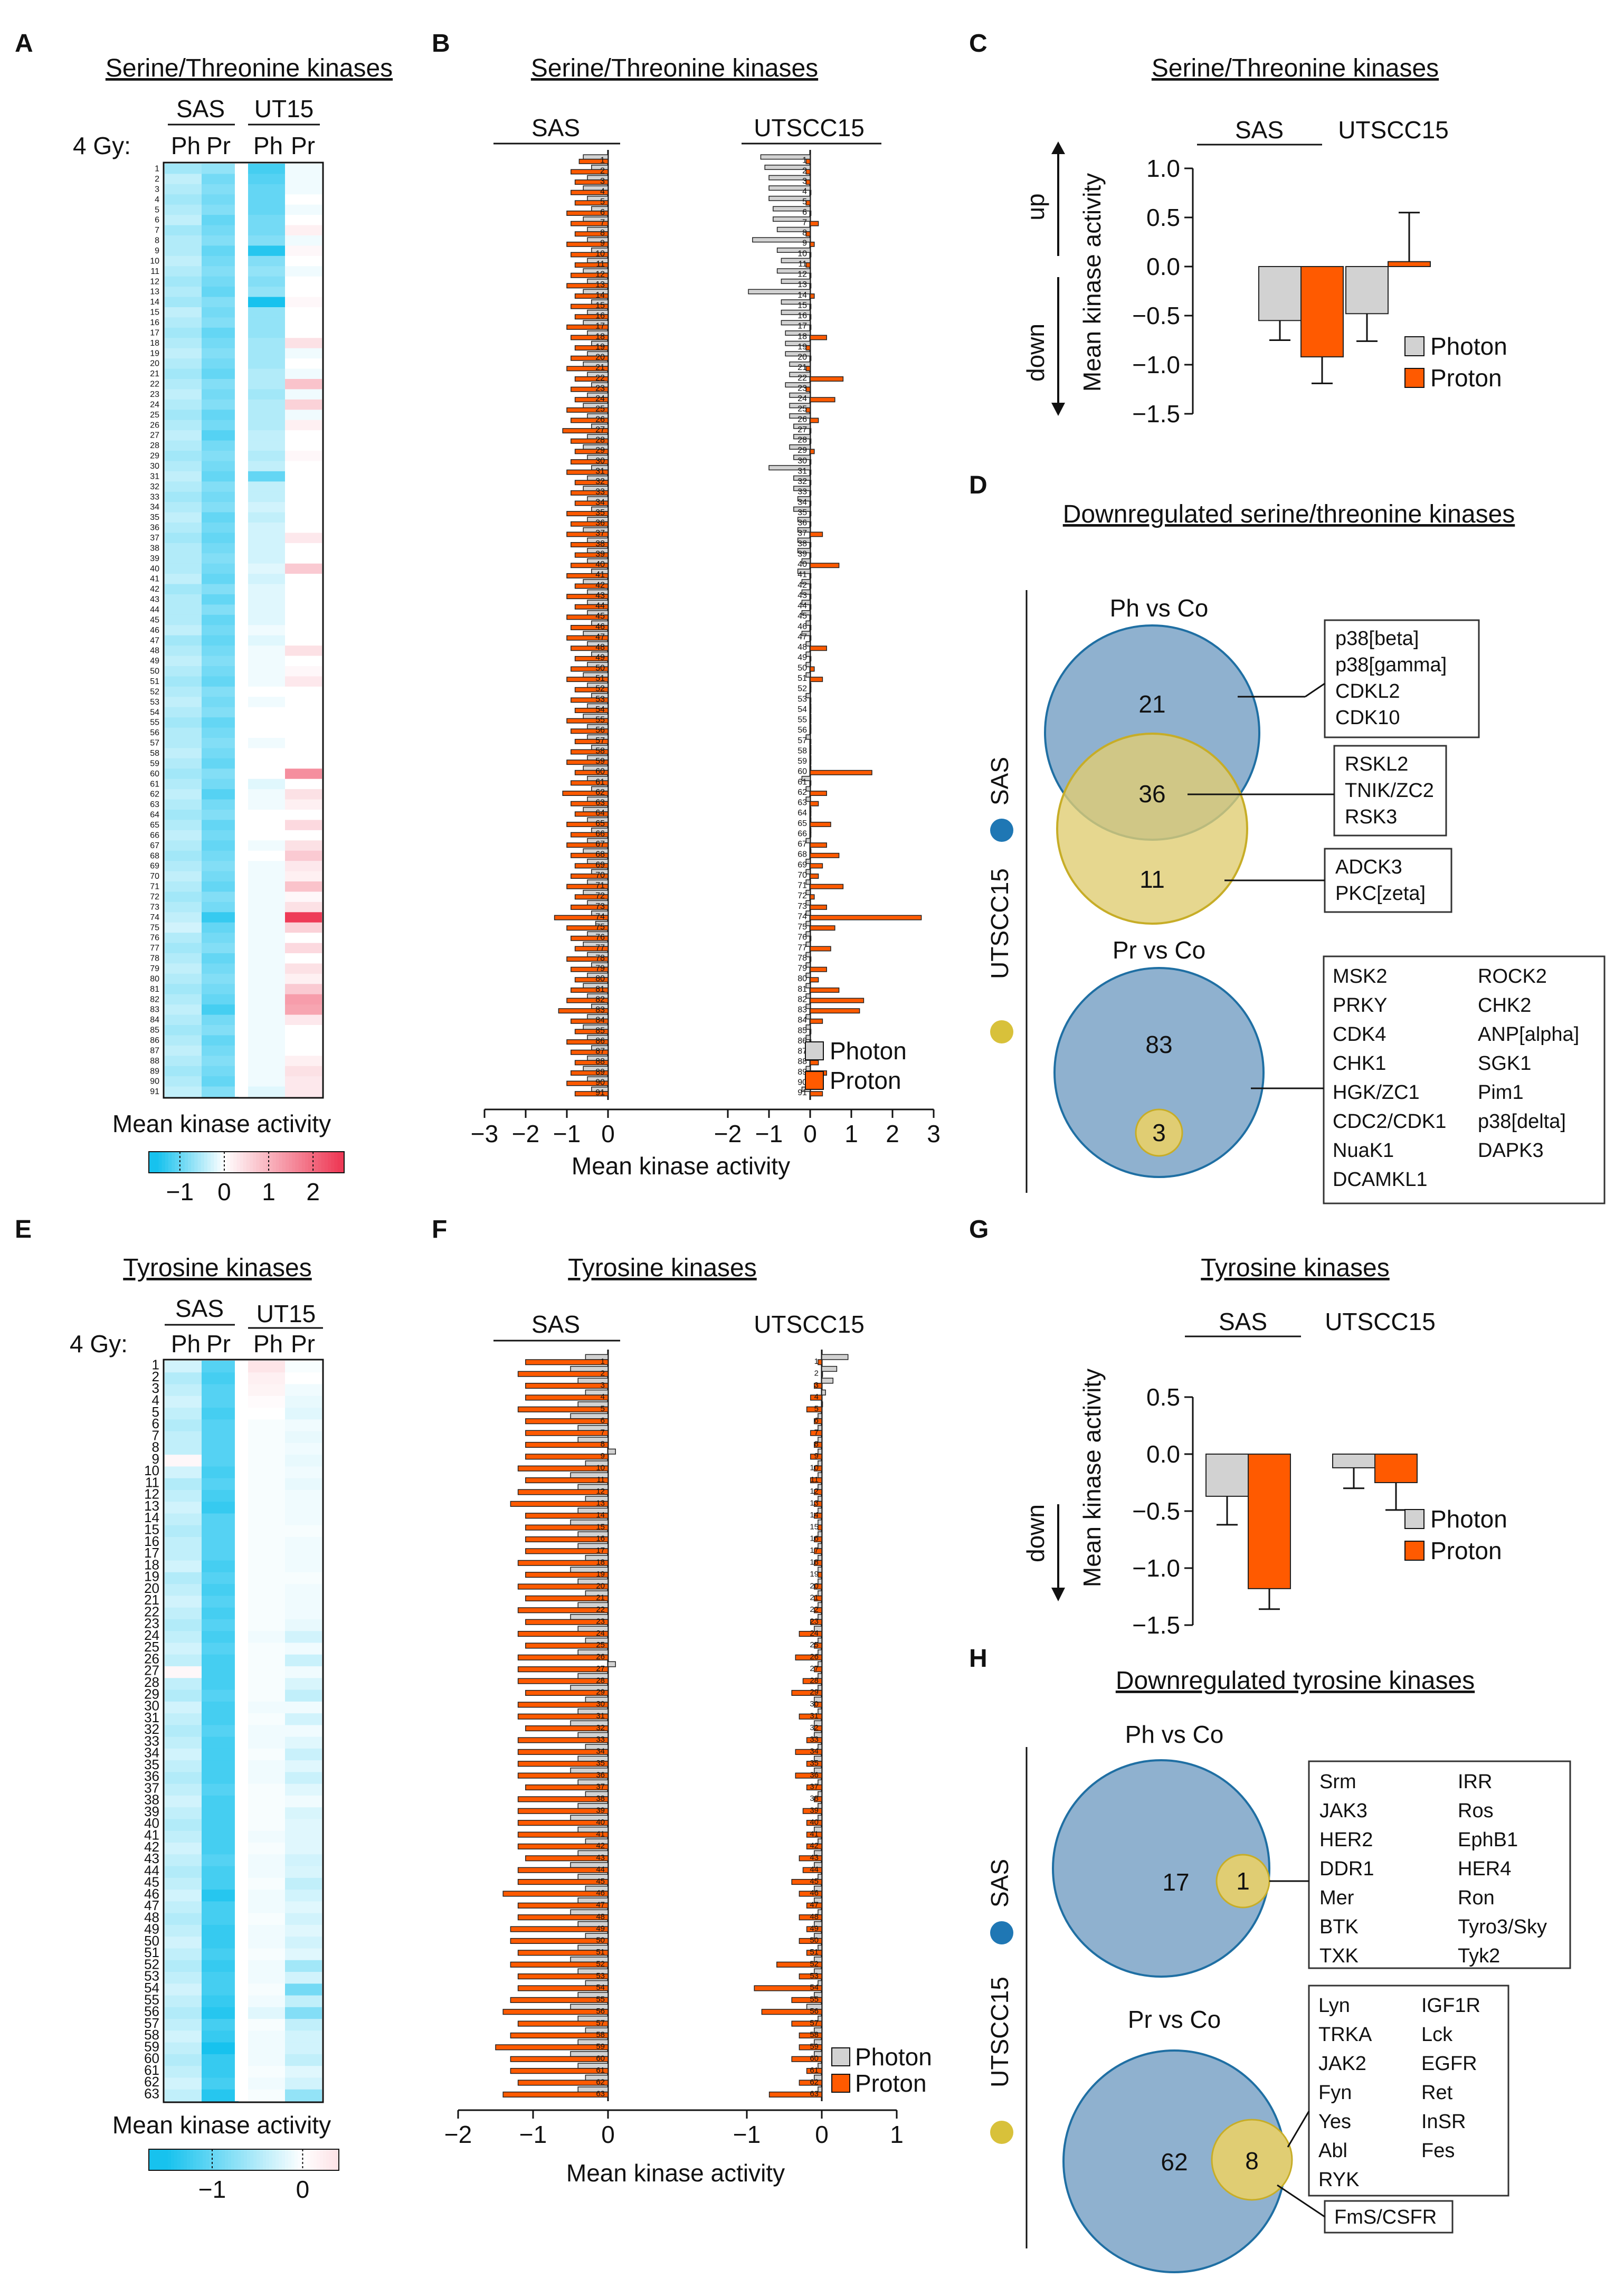 The height and width of the screenshot is (2278, 1624). What do you see at coordinates (154, 589) in the screenshot?
I see `heatmap-row-label: 42` at bounding box center [154, 589].